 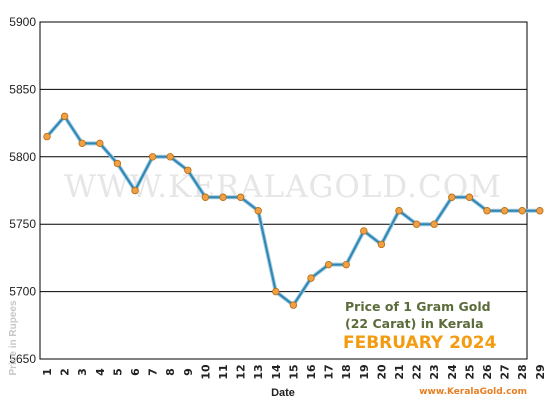 I want to click on x-tick-label: 19, so click(x=364, y=371).